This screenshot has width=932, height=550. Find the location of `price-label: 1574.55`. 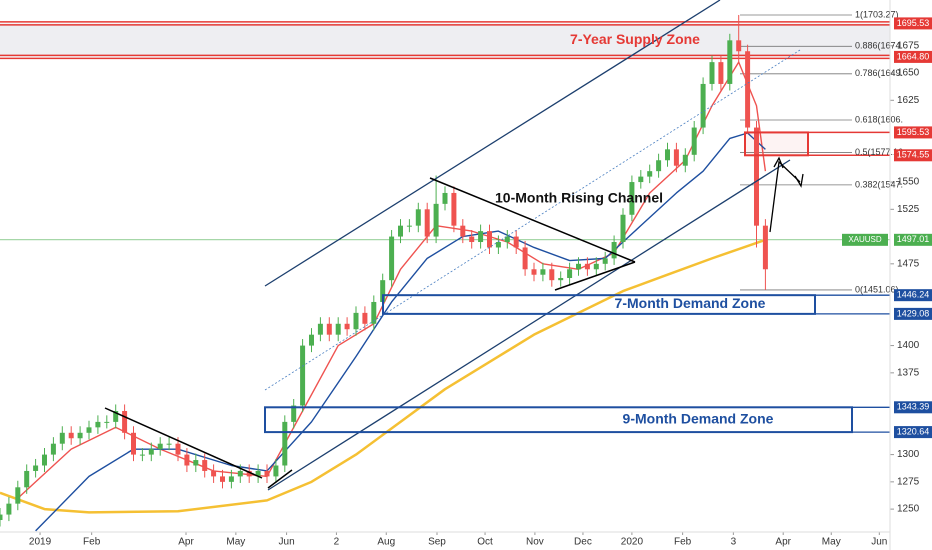

price-label: 1574.55 is located at coordinates (913, 155).